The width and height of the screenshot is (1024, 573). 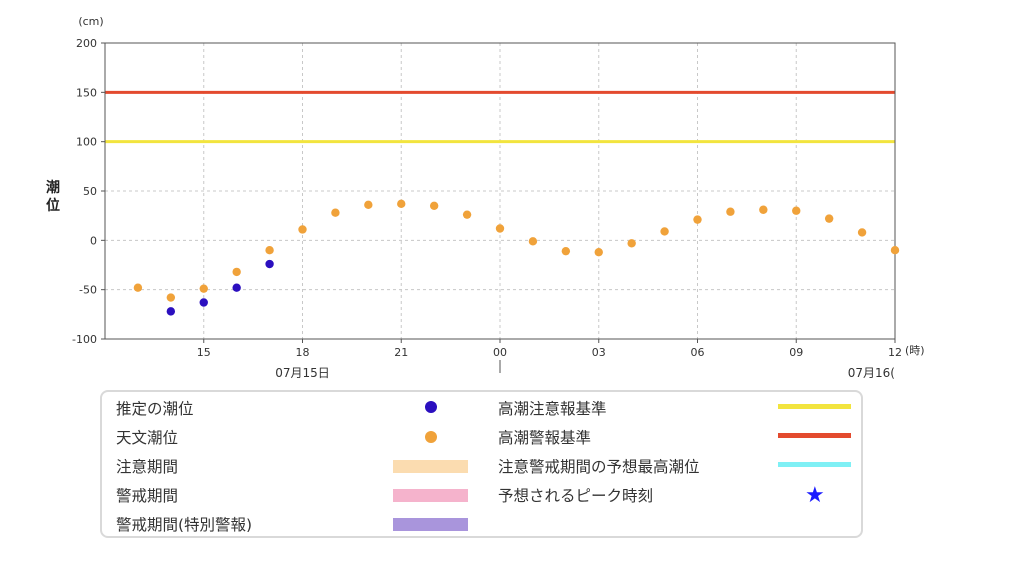 What do you see at coordinates (545, 438) in the screenshot?
I see `legend-label-warning-standard: 高潮警報基準` at bounding box center [545, 438].